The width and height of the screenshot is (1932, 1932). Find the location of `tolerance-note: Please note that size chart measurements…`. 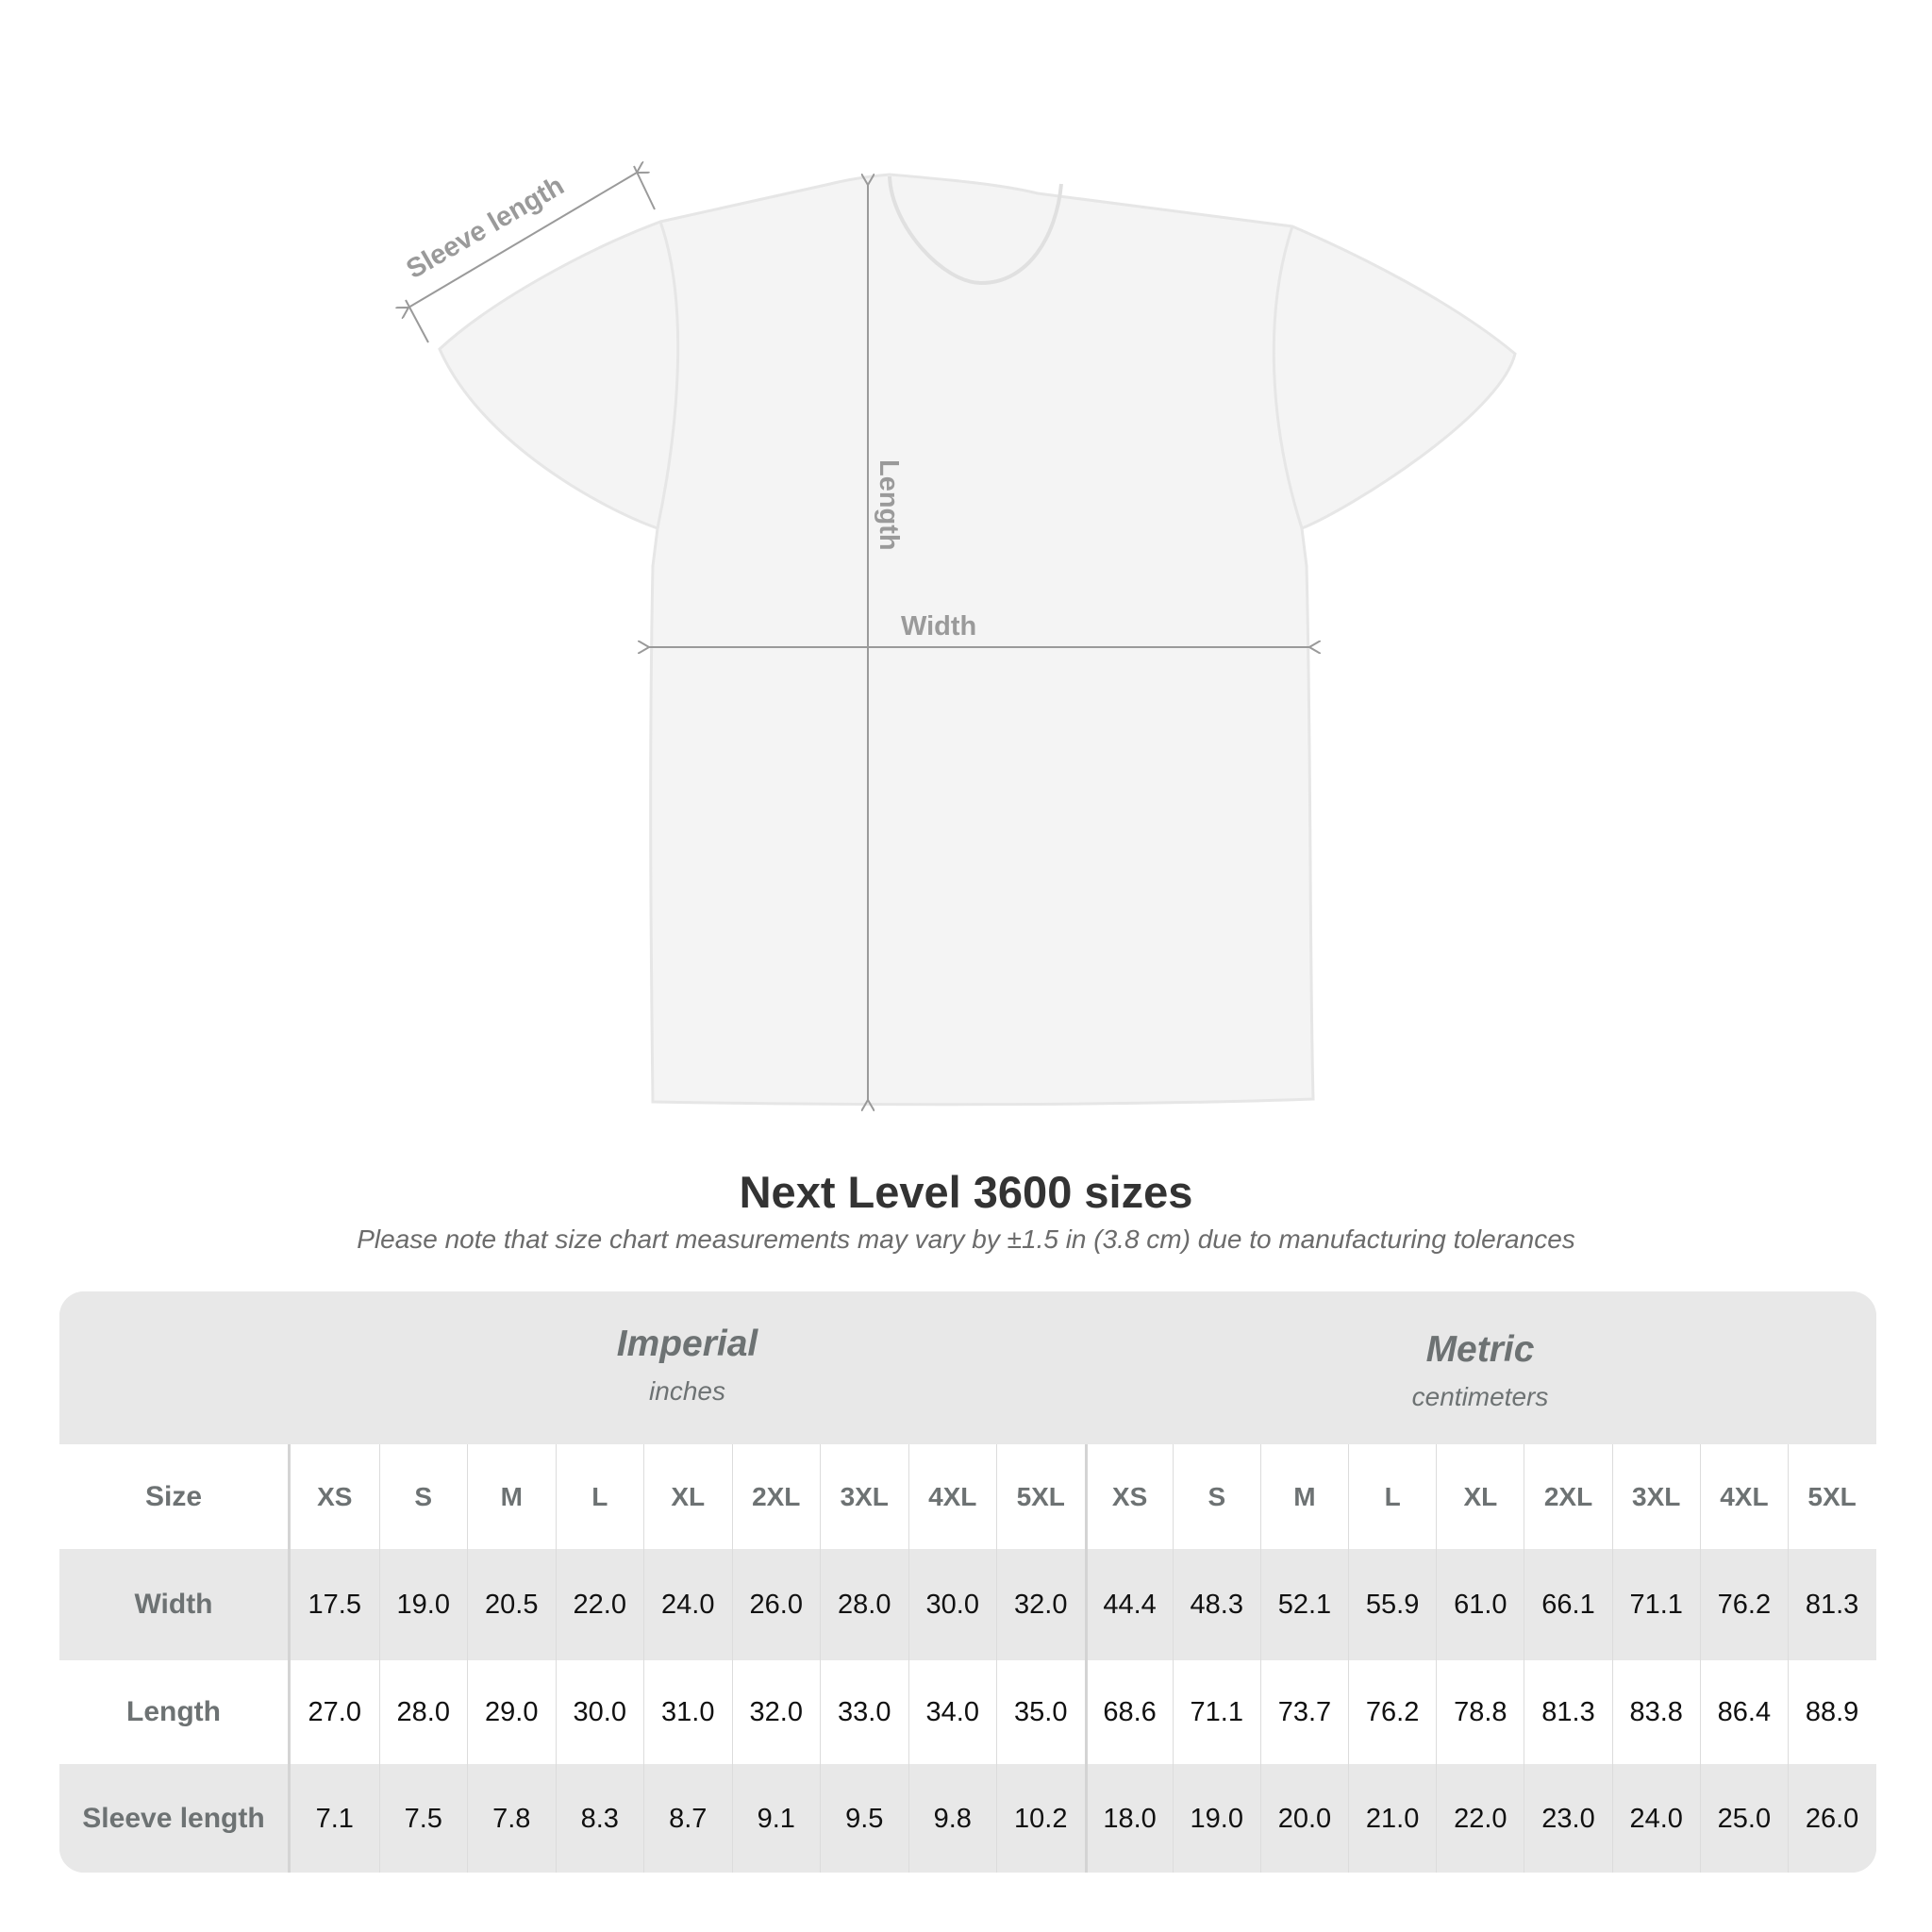

tolerance-note: Please note that size chart measurements… is located at coordinates (966, 1239).